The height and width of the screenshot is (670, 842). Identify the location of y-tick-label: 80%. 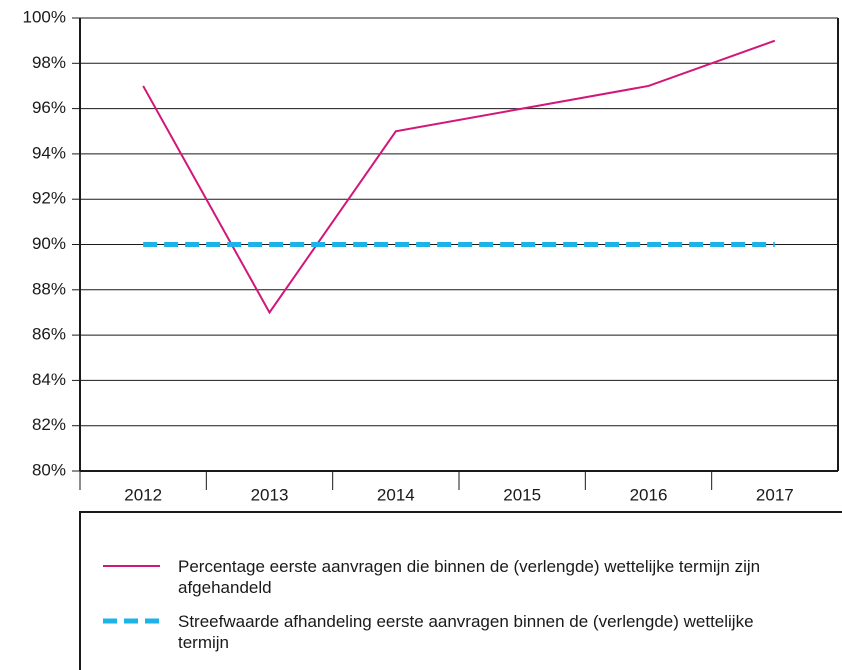
(49, 469).